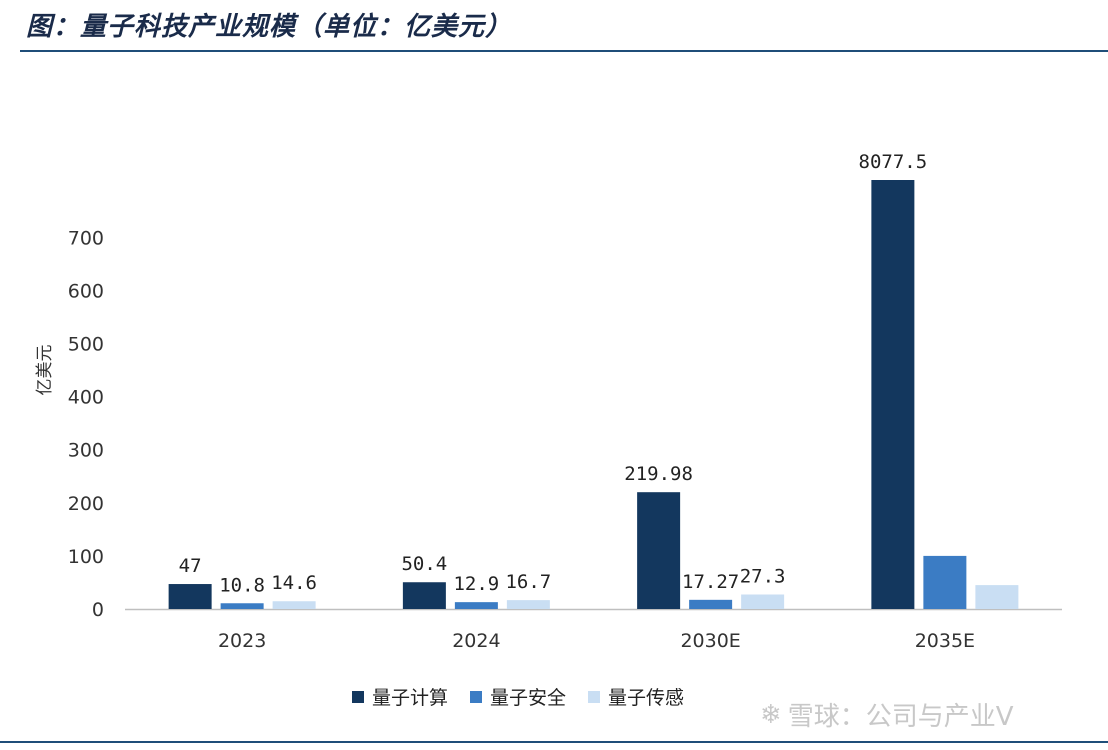 The image size is (1108, 750). I want to click on watermark-text: 雪球：公司与产业V, so click(900, 717).